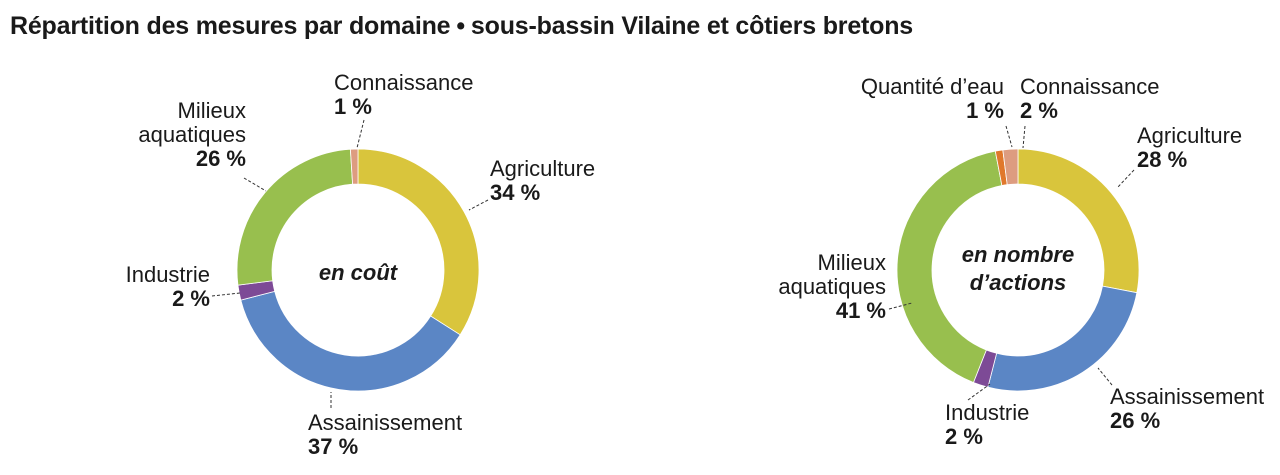  I want to click on label-name-quantite: Quantité d’eau, so click(932, 86).